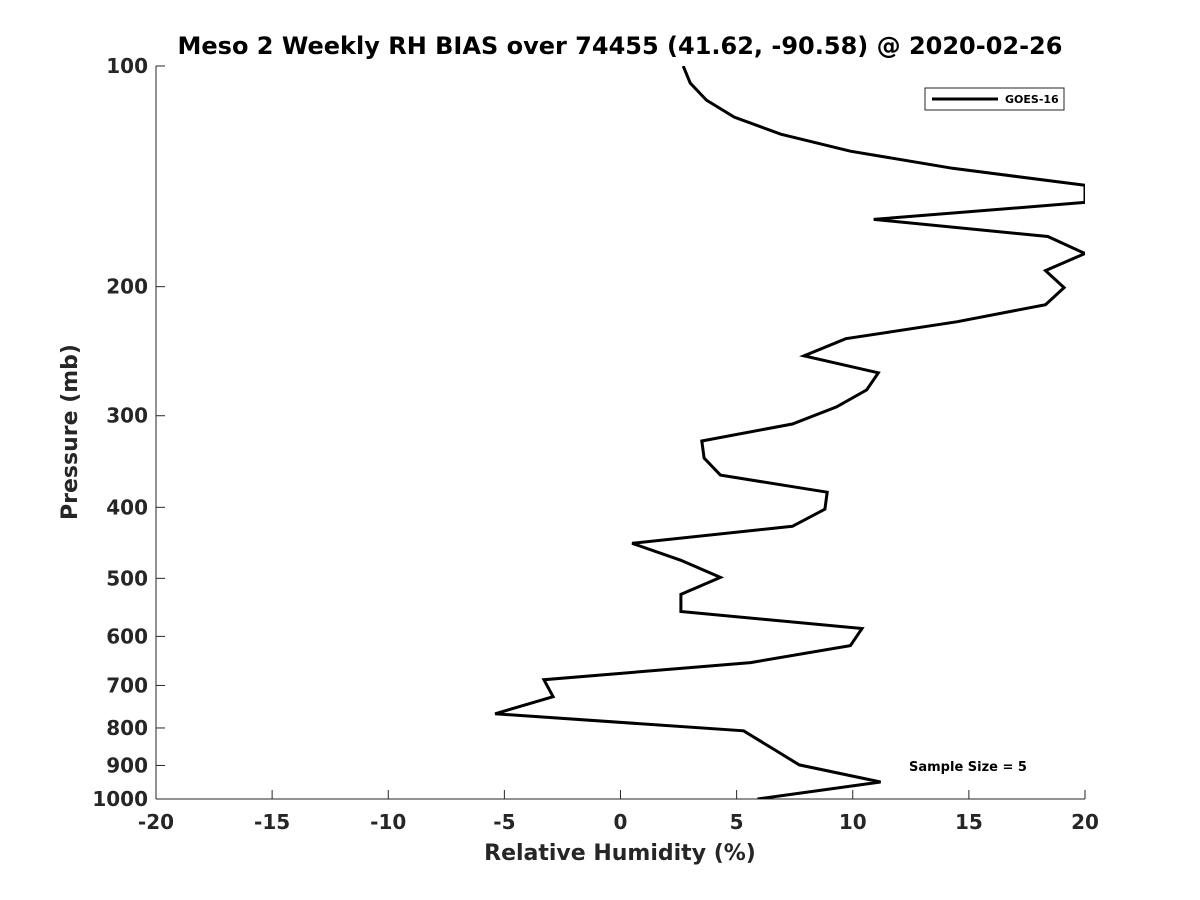  I want to click on x-tick-label: 5, so click(737, 822).